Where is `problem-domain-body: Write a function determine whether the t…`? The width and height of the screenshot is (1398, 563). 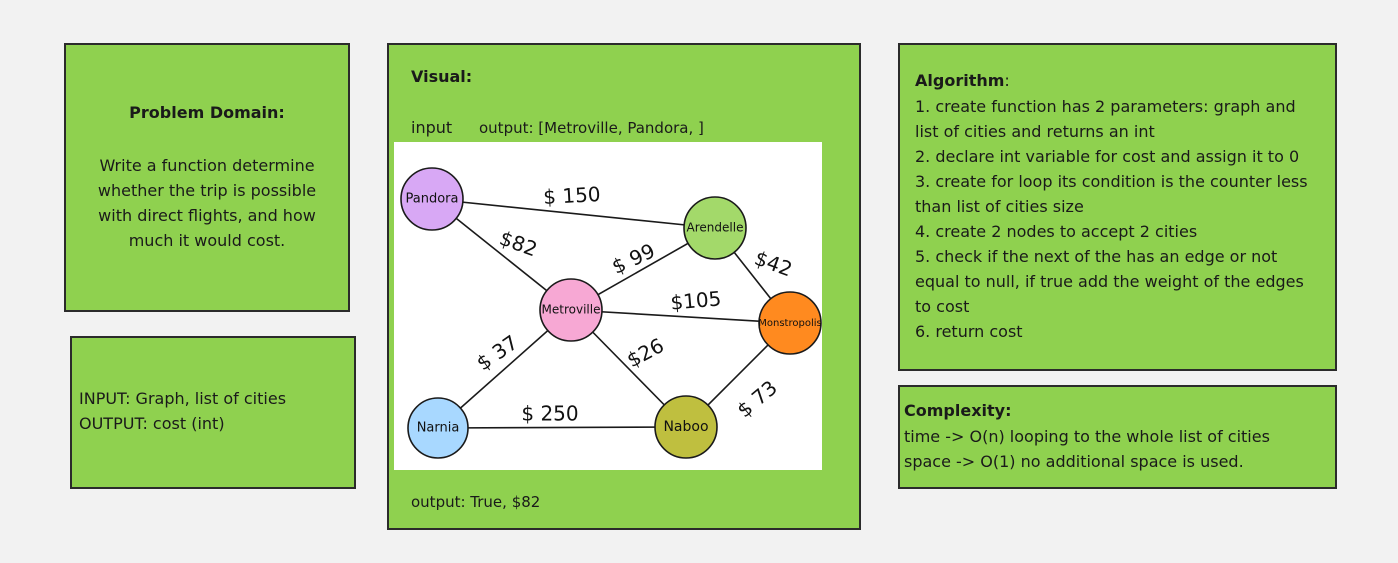 problem-domain-body: Write a function determine whether the t… is located at coordinates (207, 203).